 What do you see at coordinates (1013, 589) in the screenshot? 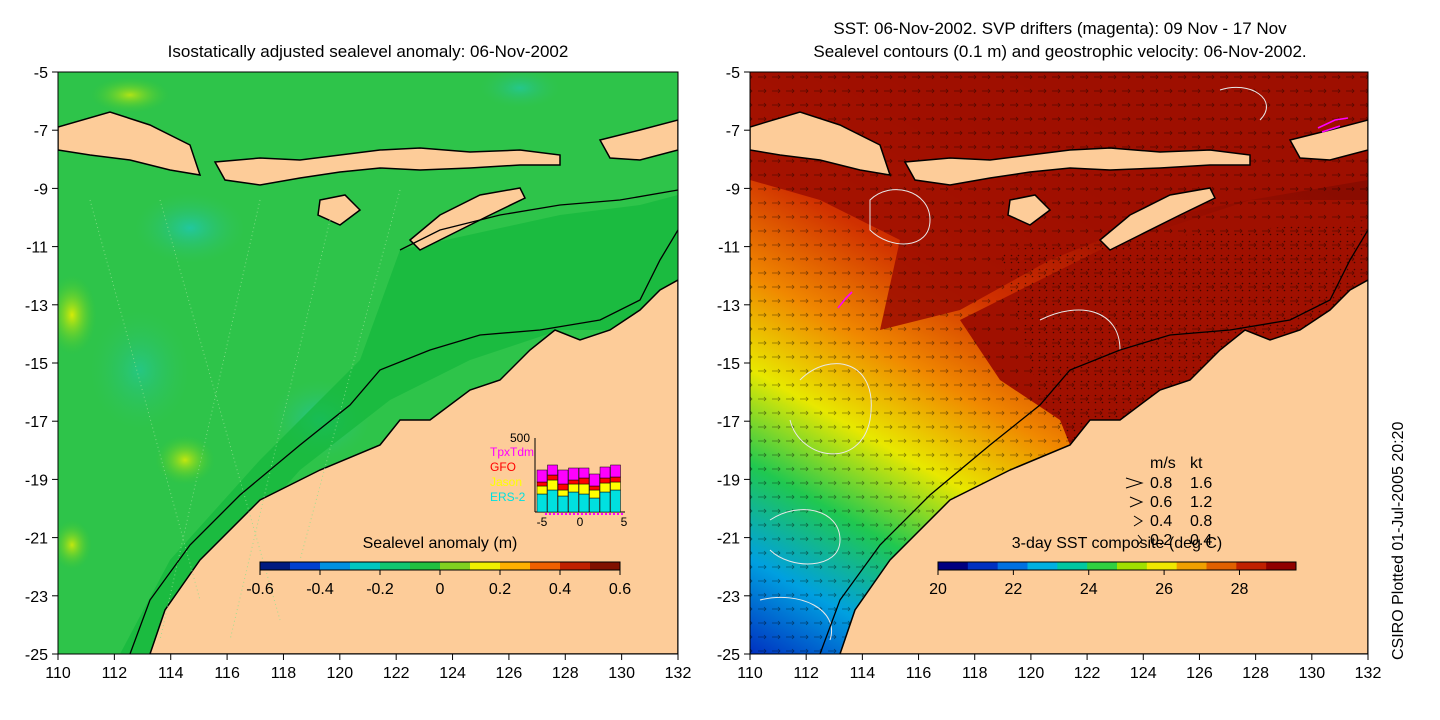
I see `sst-colorbar-tick-22: 22` at bounding box center [1013, 589].